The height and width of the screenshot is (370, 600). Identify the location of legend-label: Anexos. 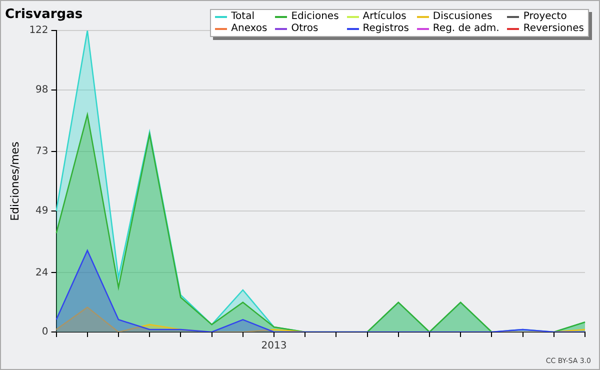
(249, 29).